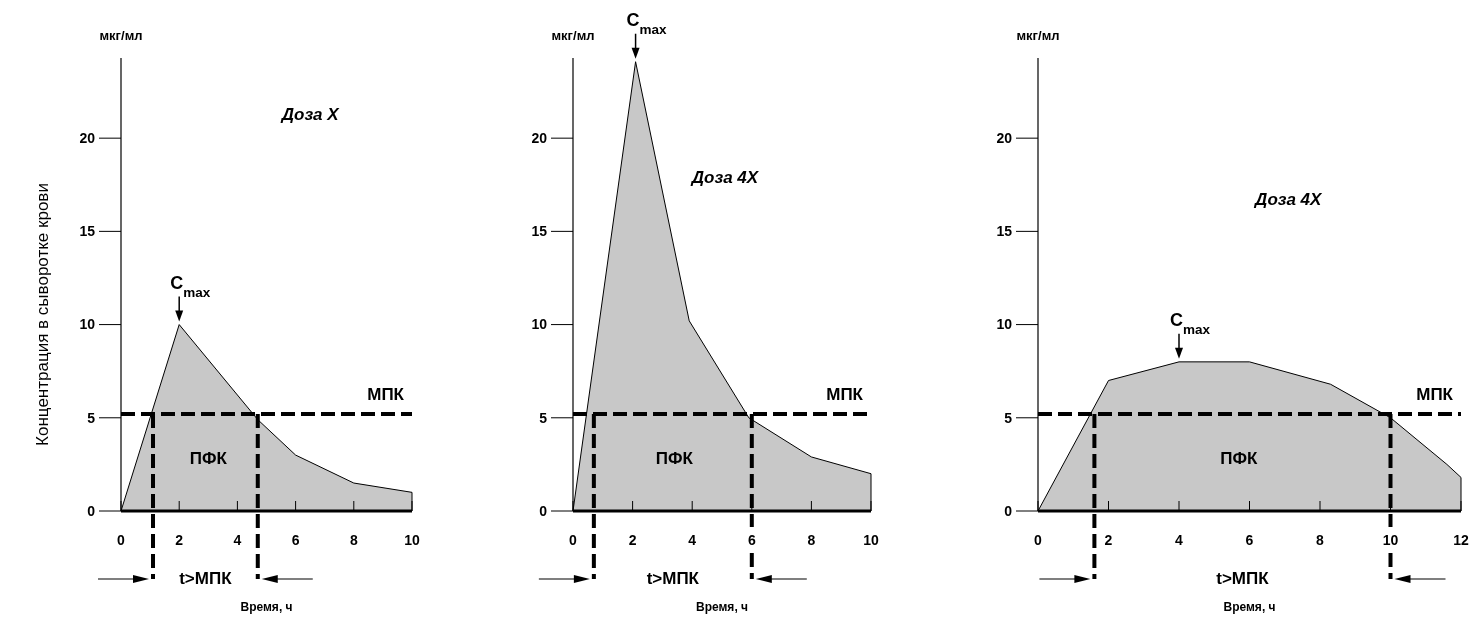 The height and width of the screenshot is (623, 1472). Describe the element at coordinates (1461, 540) in the screenshot. I see `x-tick-label: 12` at that location.